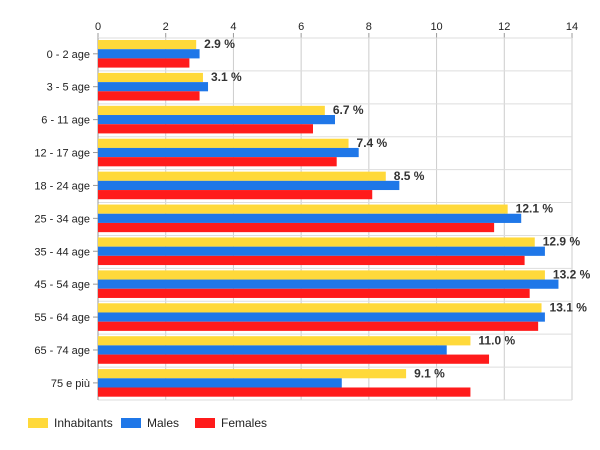 The height and width of the screenshot is (450, 600). What do you see at coordinates (62, 318) in the screenshot?
I see `category-label: 55 - 64 age` at bounding box center [62, 318].